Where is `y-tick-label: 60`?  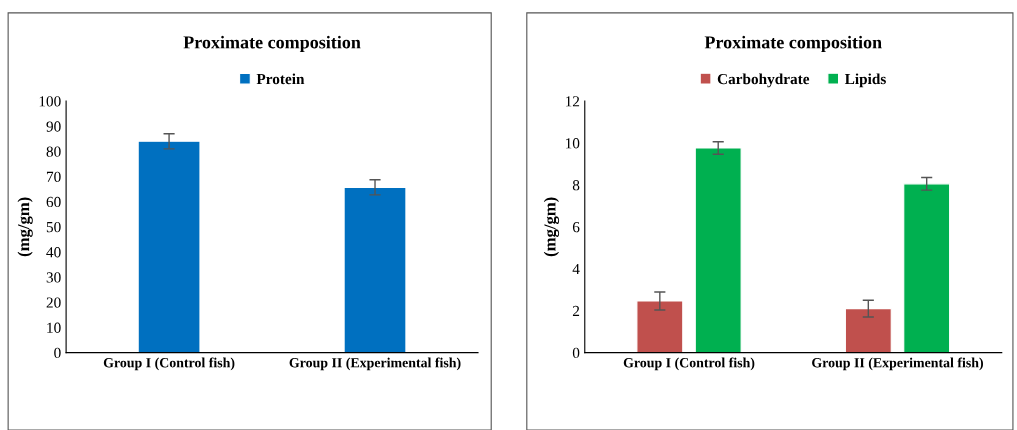 y-tick-label: 60 is located at coordinates (53, 202).